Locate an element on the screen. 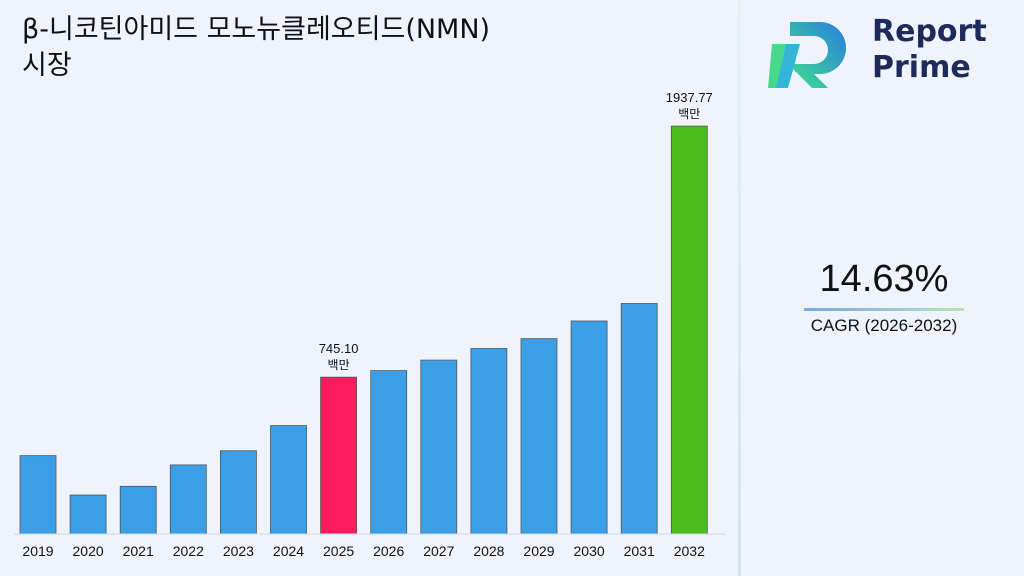 The height and width of the screenshot is (576, 1024). x-tick-label: 2026 is located at coordinates (388, 551).